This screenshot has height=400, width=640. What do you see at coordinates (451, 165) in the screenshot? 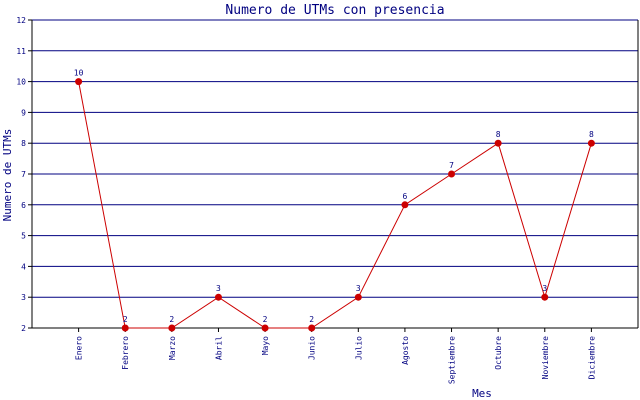
I see `data-label: 7` at bounding box center [451, 165].